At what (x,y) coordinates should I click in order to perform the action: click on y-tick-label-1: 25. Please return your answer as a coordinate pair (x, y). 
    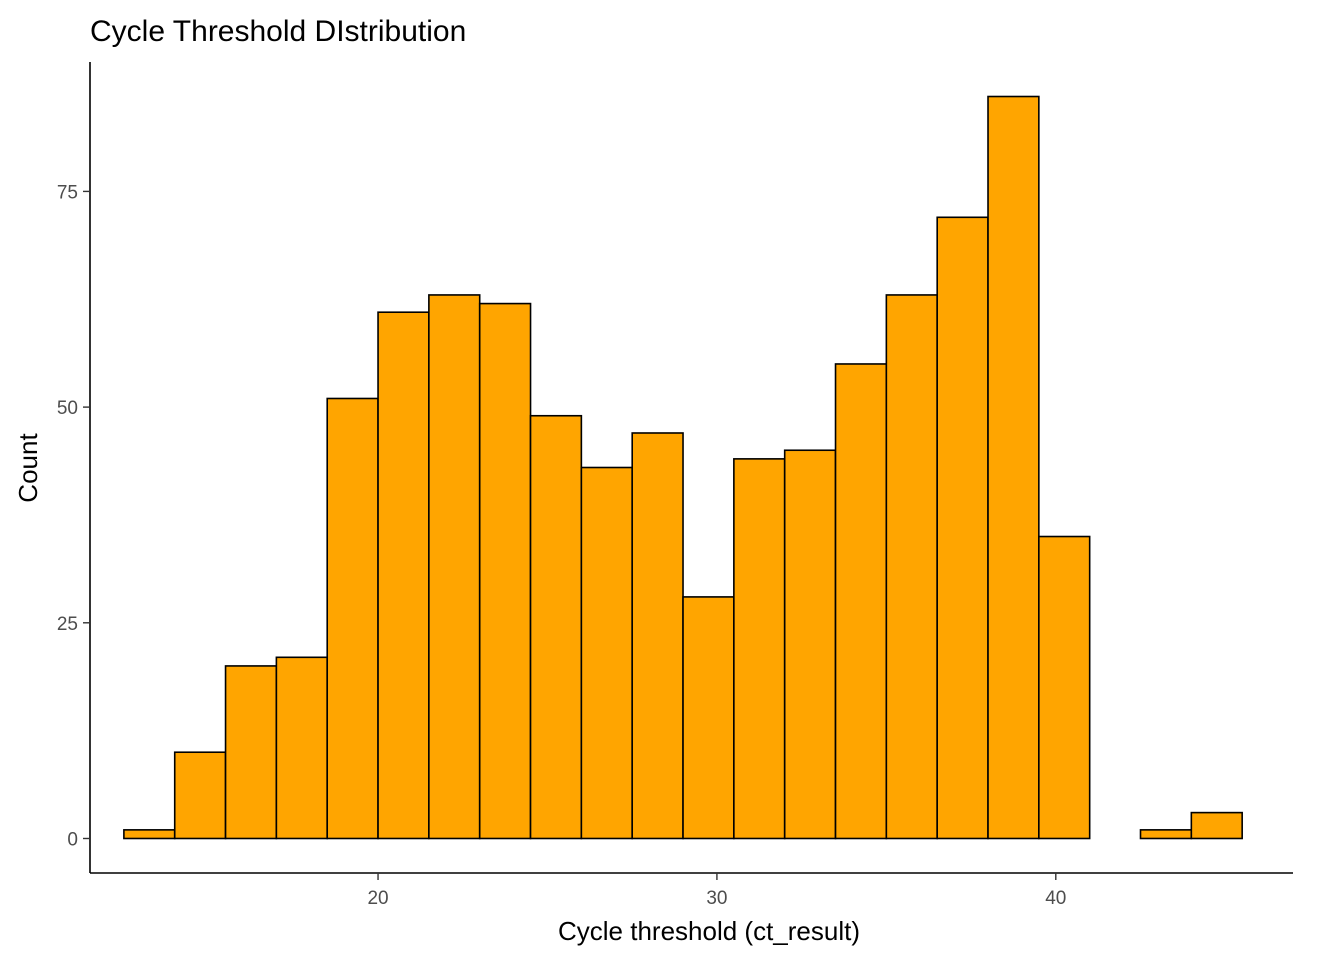
    Looking at the image, I should click on (67, 624).